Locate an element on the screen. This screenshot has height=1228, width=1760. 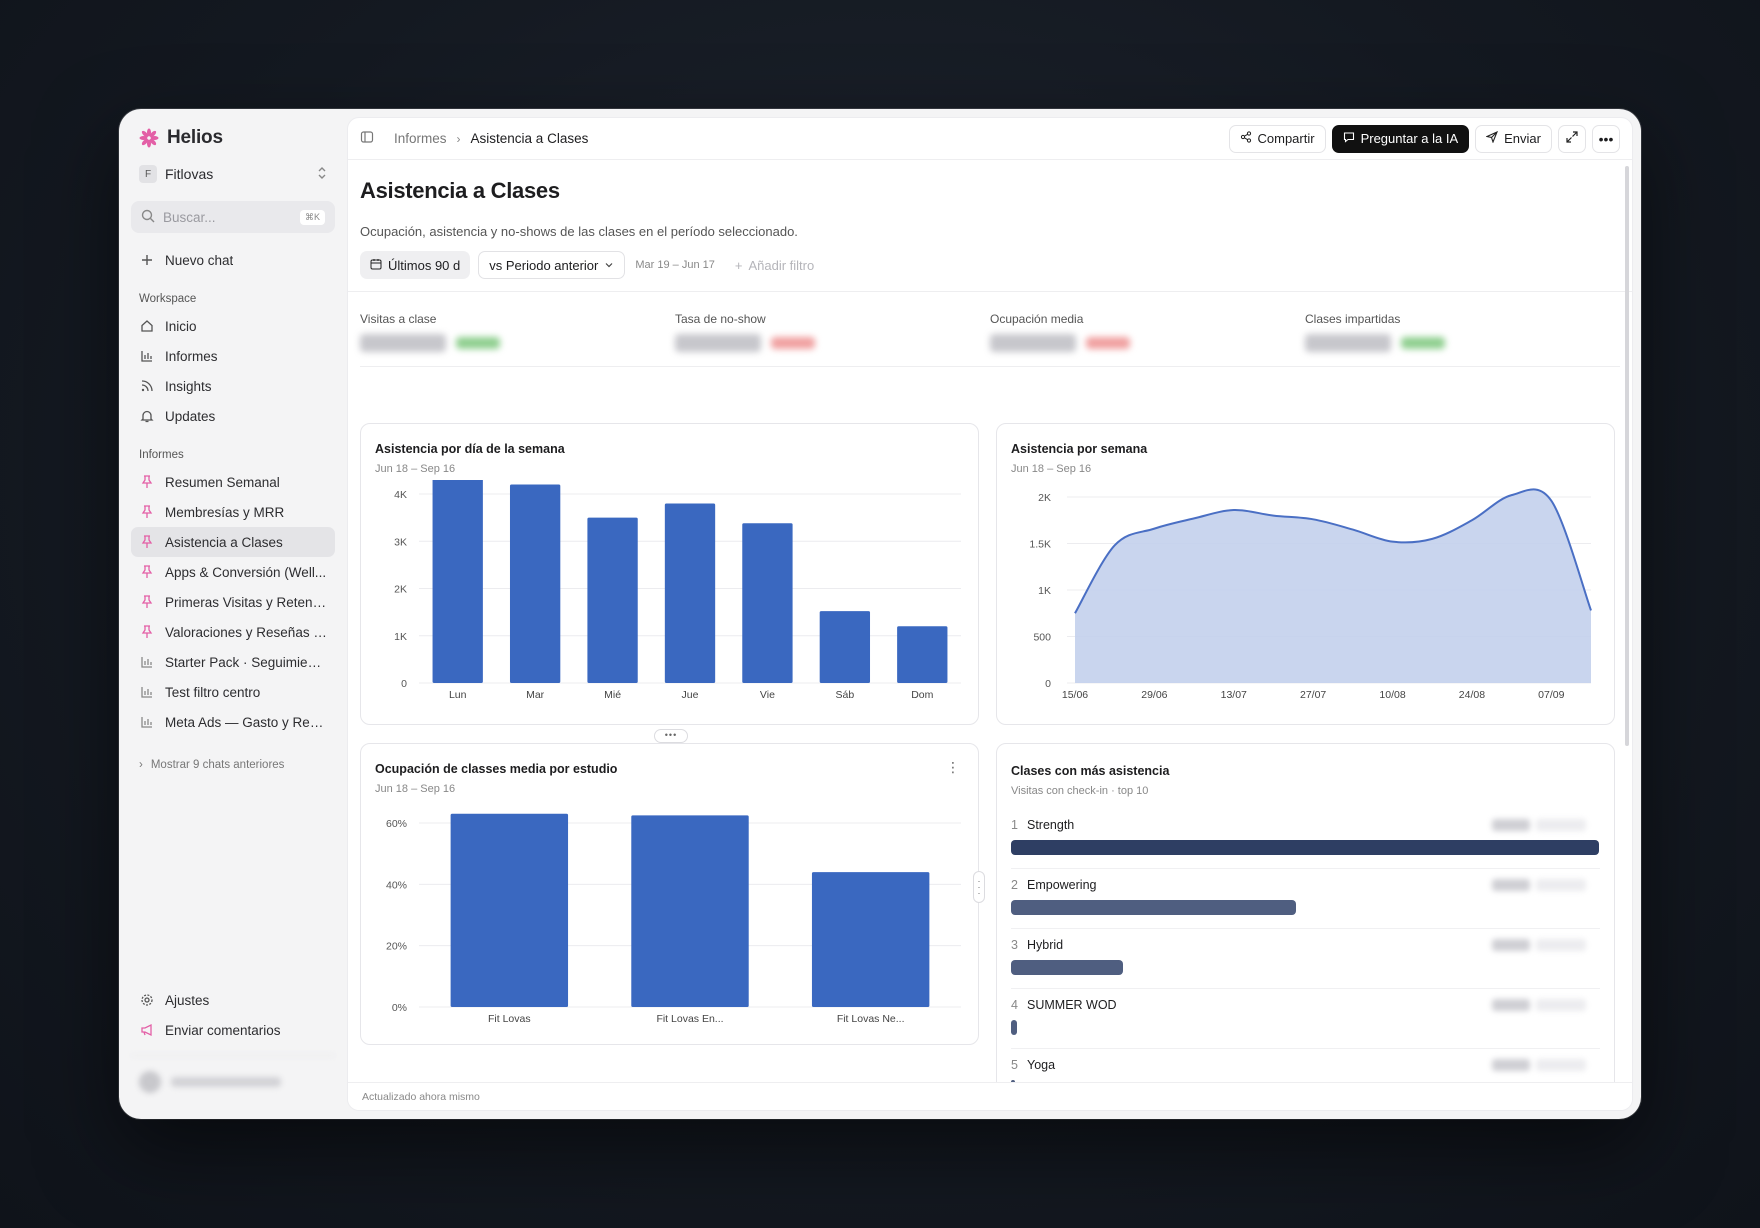
user-profile is located at coordinates (233, 1081).